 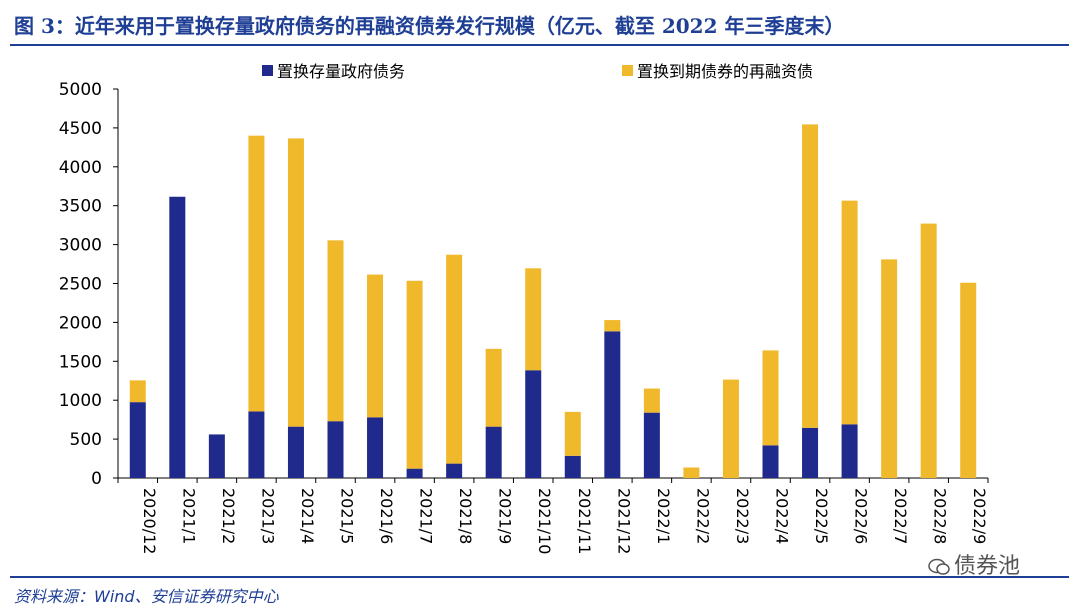 I want to click on x-tick-label: 2021/3, so click(x=267, y=516).